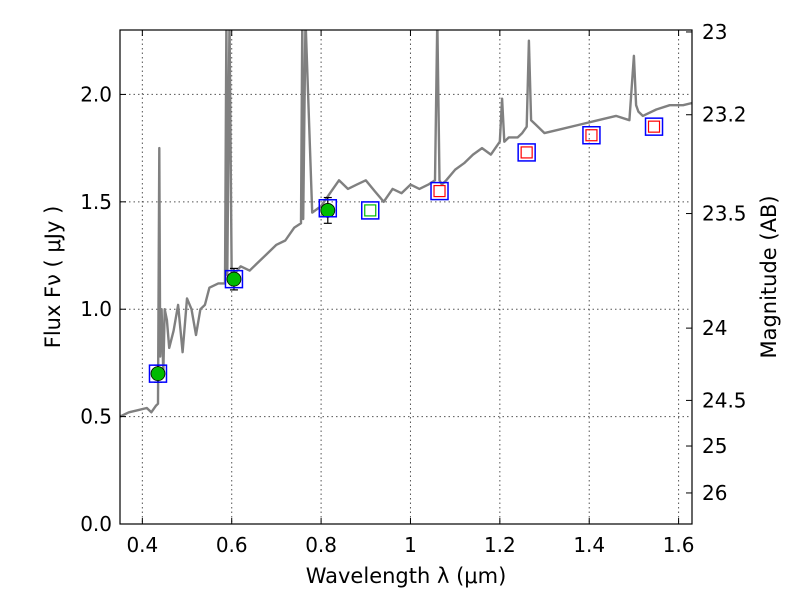 This screenshot has height=600, width=800. I want to click on y2-tick-label: 24, so click(714, 328).